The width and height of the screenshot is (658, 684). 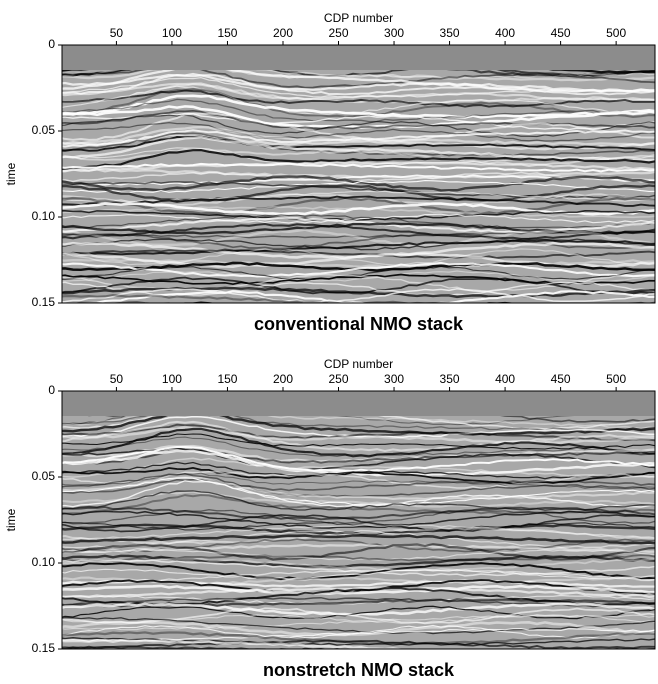 I want to click on x-tick-label: 350, so click(x=450, y=33).